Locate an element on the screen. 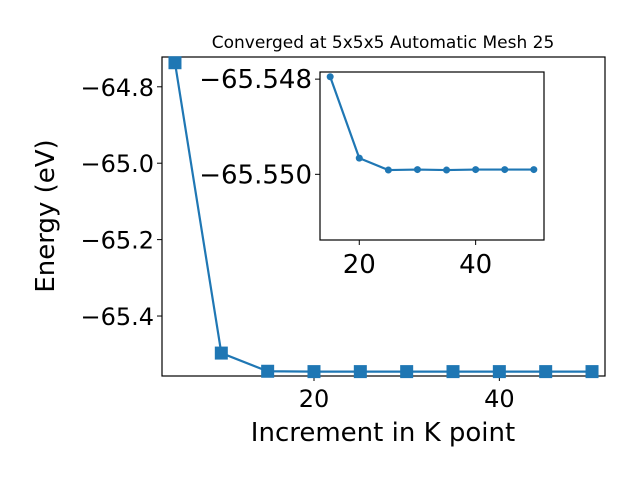 This screenshot has height=480, width=640. inset-plot-frame is located at coordinates (432, 156).